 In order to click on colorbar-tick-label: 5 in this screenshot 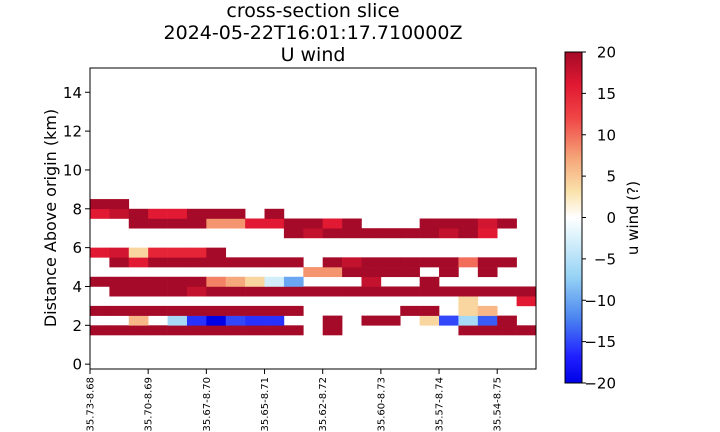, I will do `click(611, 177)`.